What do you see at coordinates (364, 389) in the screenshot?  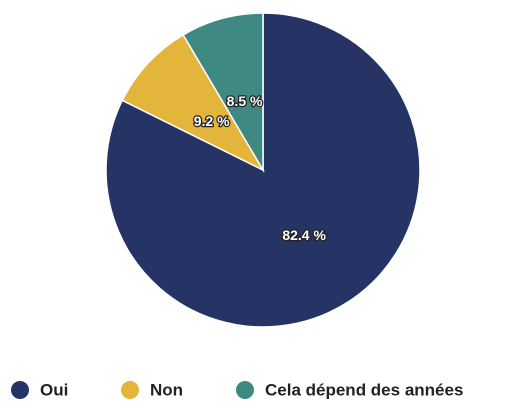 I see `legend-label: Cela dépend des années` at bounding box center [364, 389].